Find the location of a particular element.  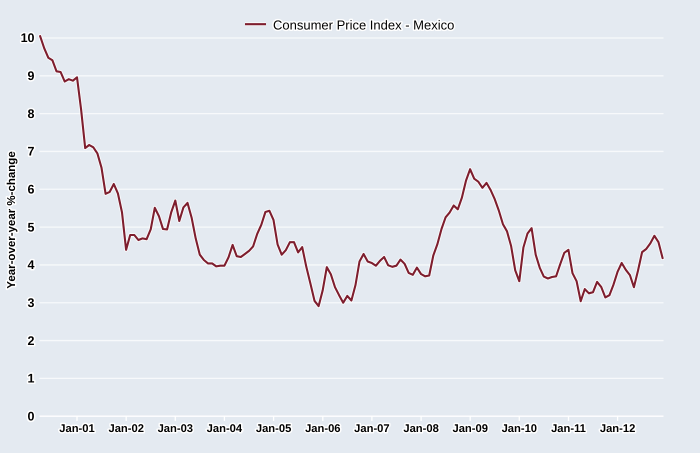

svg-text: 5 is located at coordinates (31, 227).